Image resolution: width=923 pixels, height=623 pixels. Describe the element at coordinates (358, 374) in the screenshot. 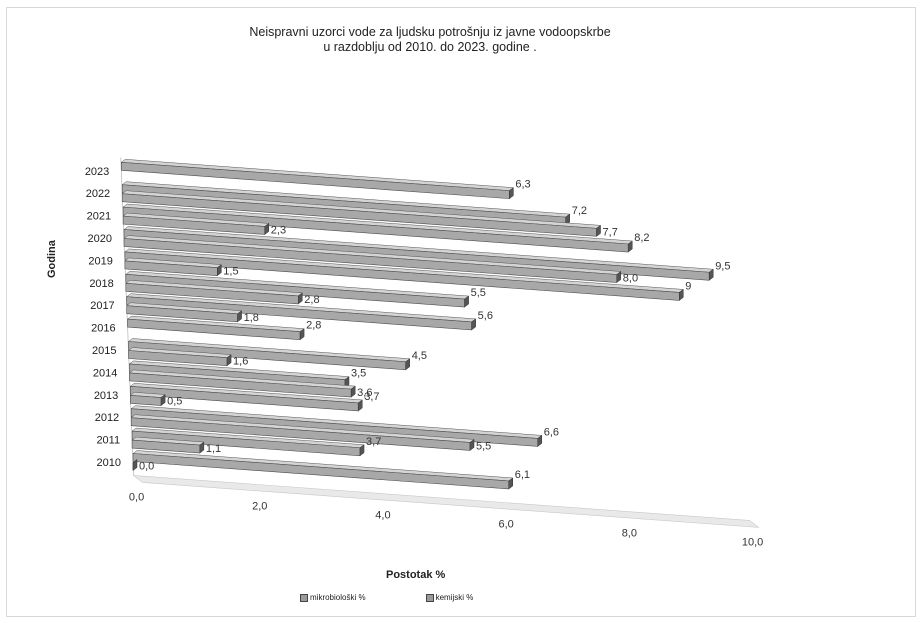

I see `bar-microbiological-2014-label: 3,5` at that location.